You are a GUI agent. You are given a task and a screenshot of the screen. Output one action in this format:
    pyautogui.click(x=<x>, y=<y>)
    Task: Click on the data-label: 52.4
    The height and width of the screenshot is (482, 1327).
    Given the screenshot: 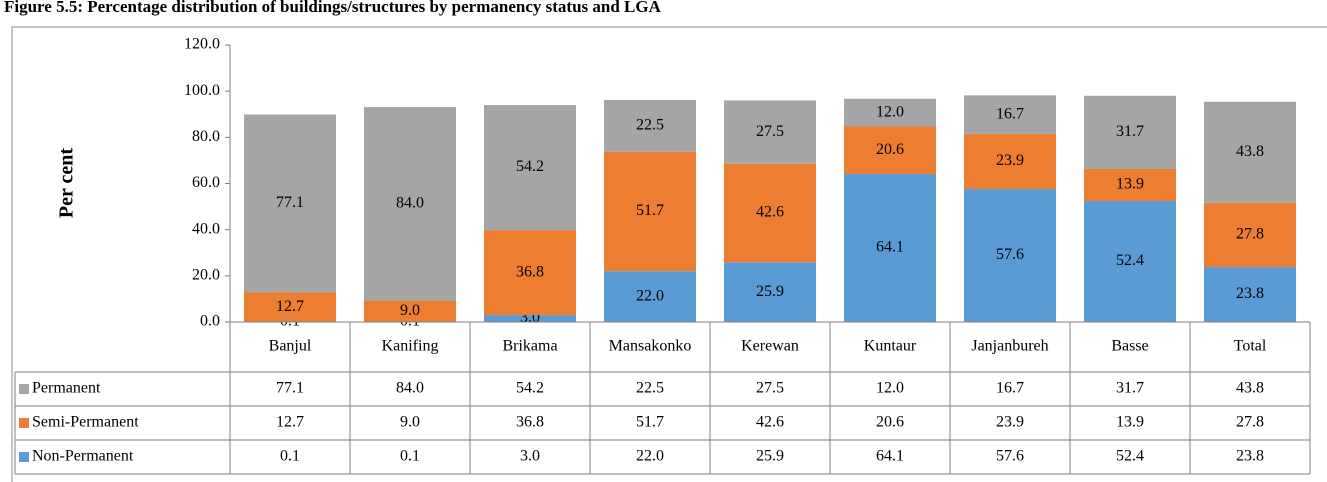 What is the action you would take?
    pyautogui.click(x=1130, y=260)
    